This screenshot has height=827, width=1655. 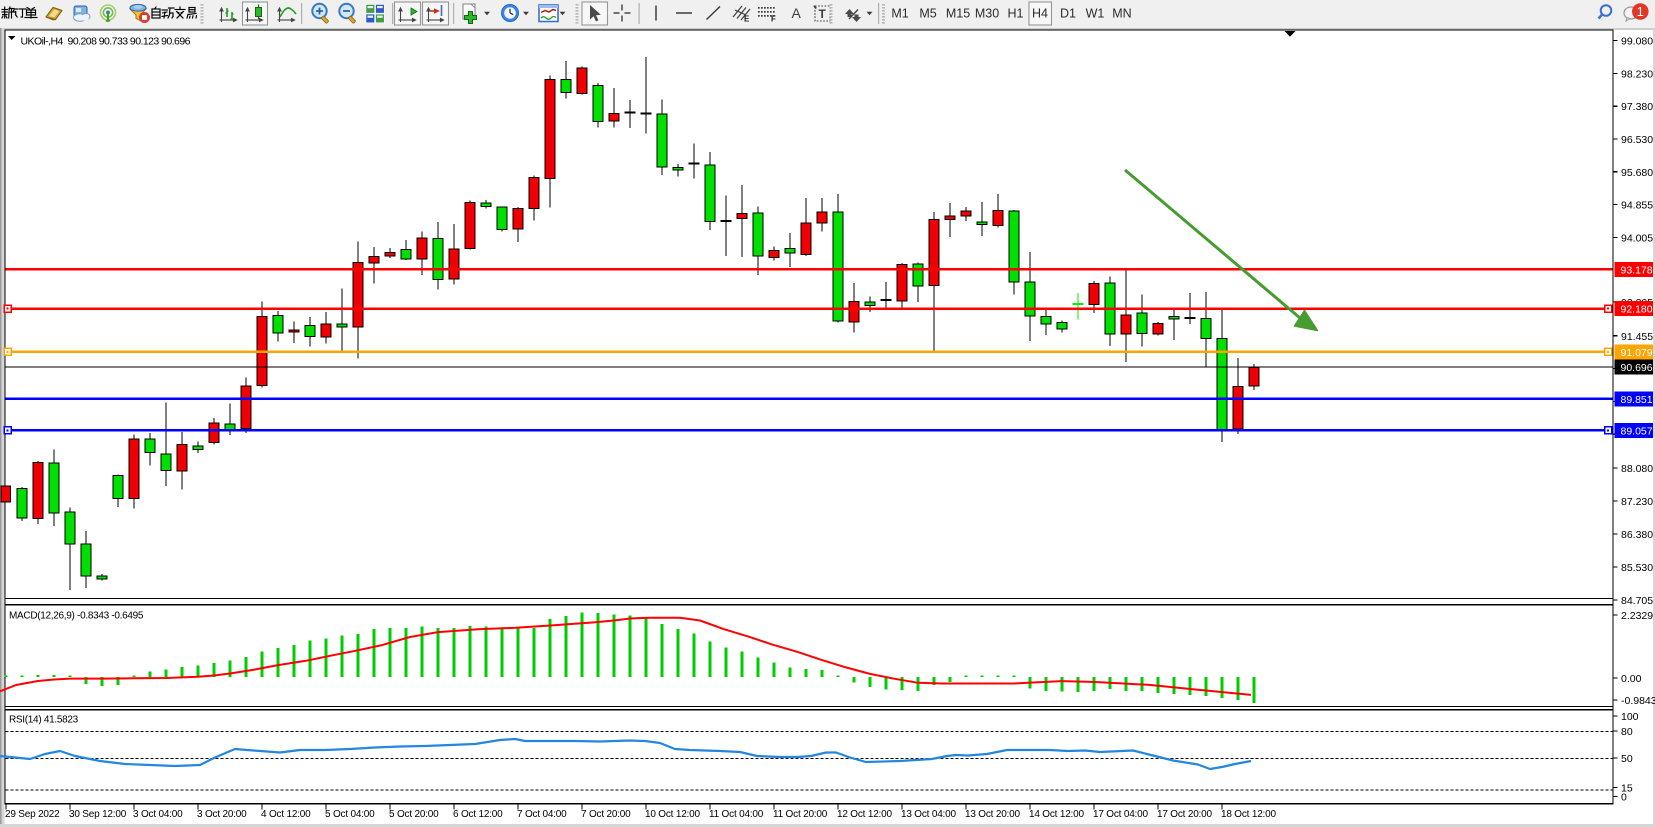 I want to click on svg-text: 99.080, so click(x=1637, y=42).